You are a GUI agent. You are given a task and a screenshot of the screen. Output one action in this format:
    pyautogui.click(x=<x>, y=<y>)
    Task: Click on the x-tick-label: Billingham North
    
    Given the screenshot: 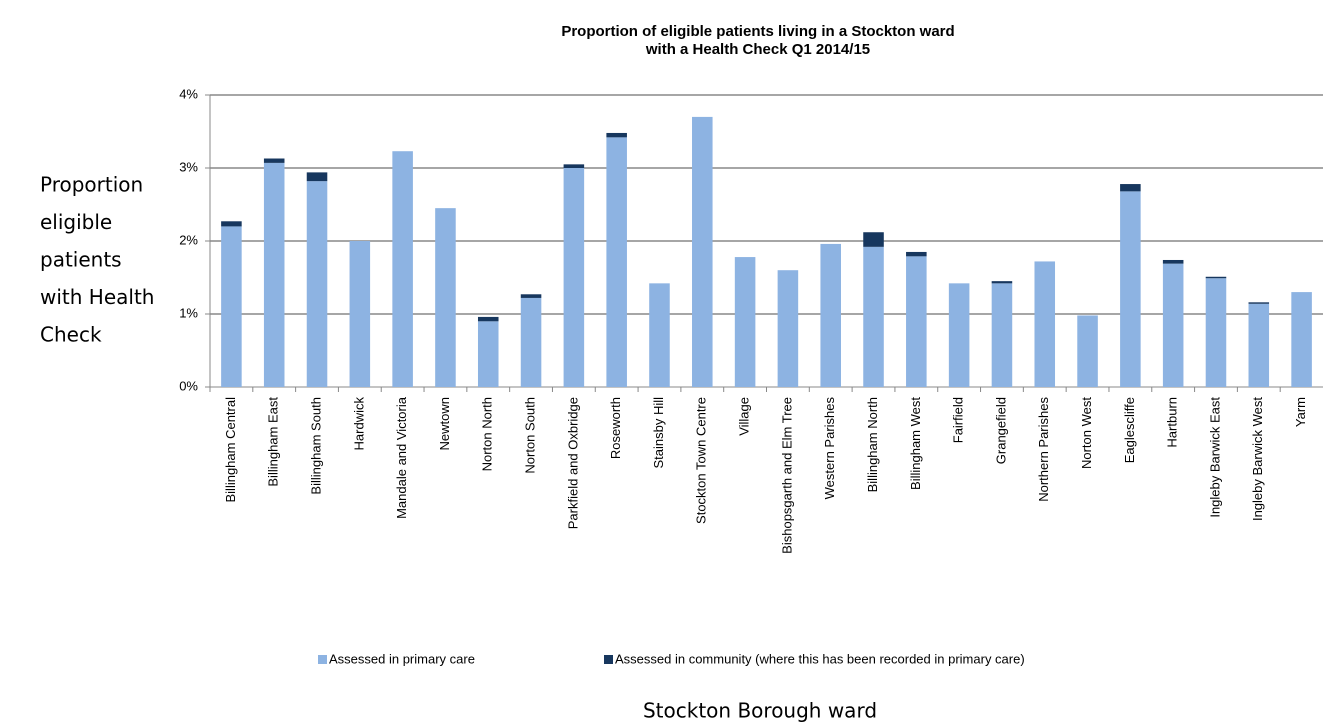 What is the action you would take?
    pyautogui.click(x=872, y=444)
    